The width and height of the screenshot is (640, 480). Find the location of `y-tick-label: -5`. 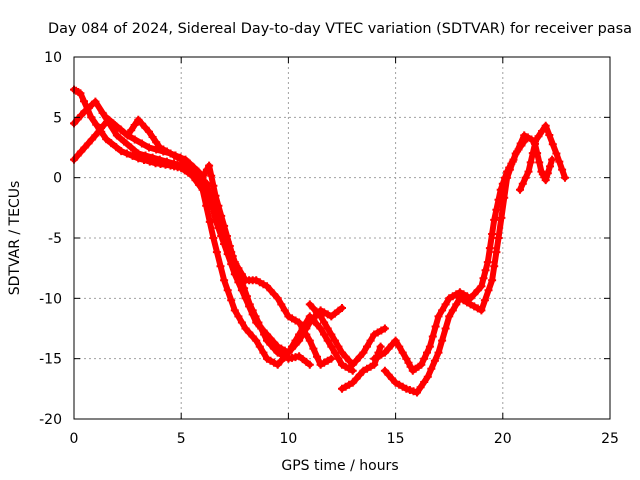

y-tick-label: -5 is located at coordinates (55, 239).